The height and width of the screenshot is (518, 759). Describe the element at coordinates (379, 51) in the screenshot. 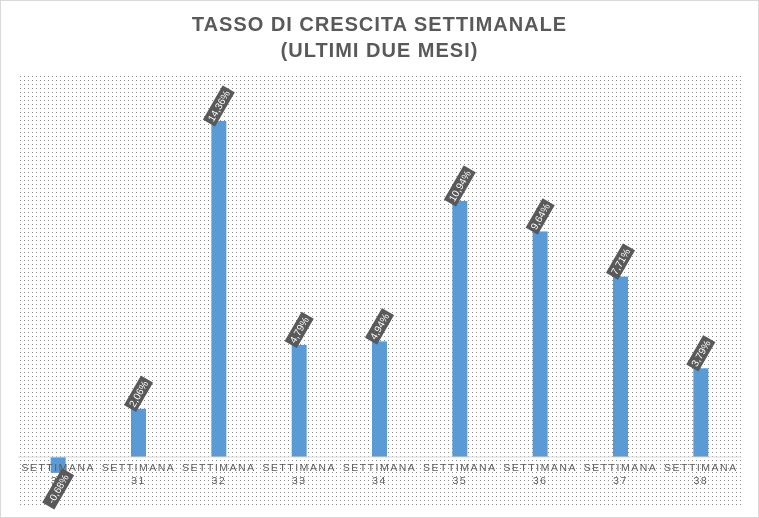

I see `chart-title-line-2: (ULTIMI DUE MESI)` at that location.